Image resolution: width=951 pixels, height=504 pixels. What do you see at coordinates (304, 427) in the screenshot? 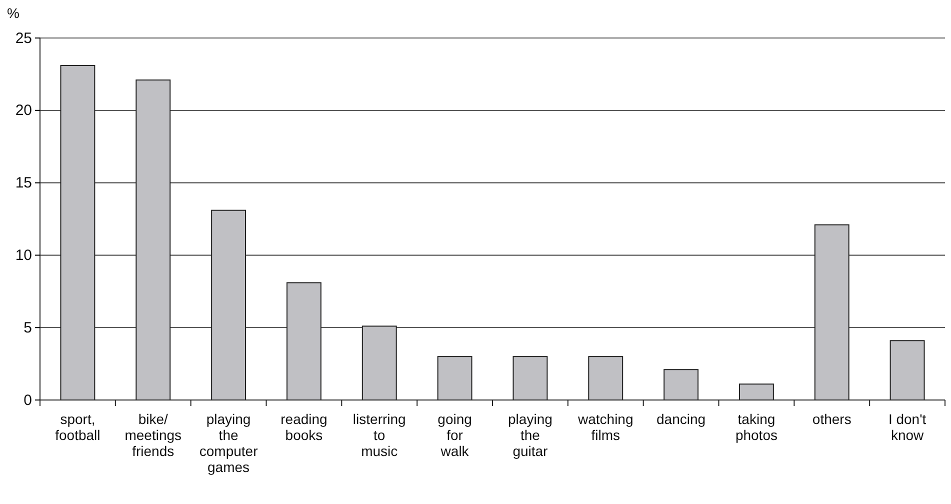
I see `x-tick-label: reading books` at bounding box center [304, 427].